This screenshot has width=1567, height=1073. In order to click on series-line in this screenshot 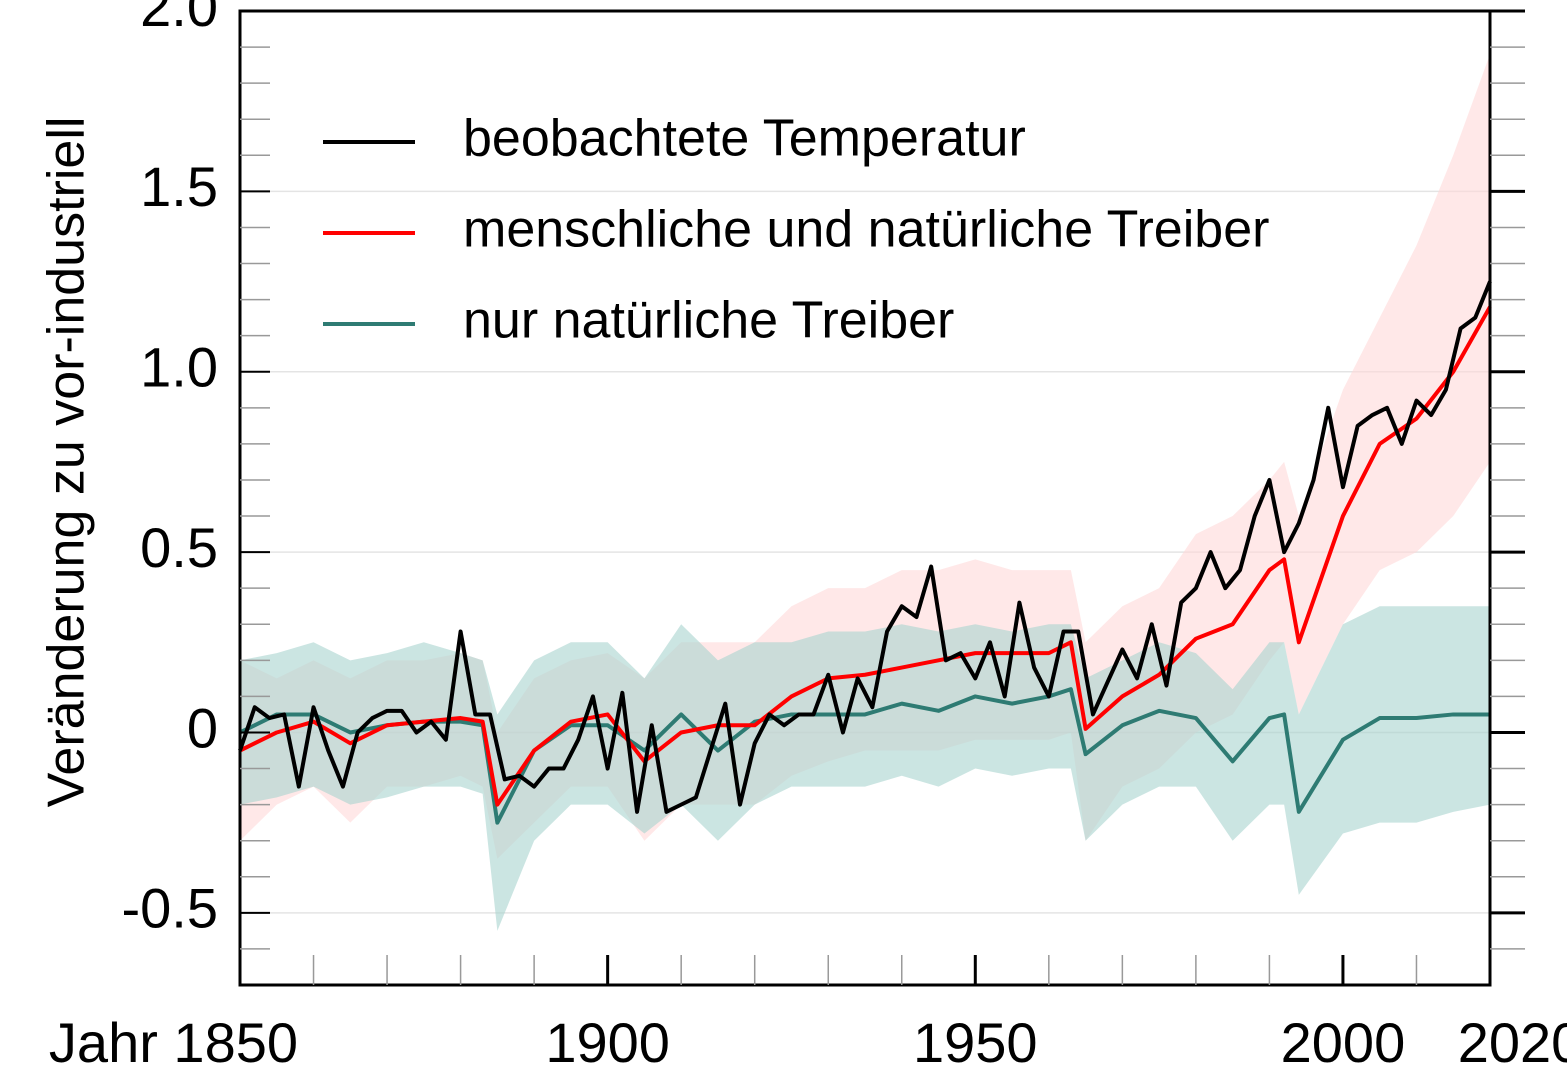, I will do `click(864, 756)`.